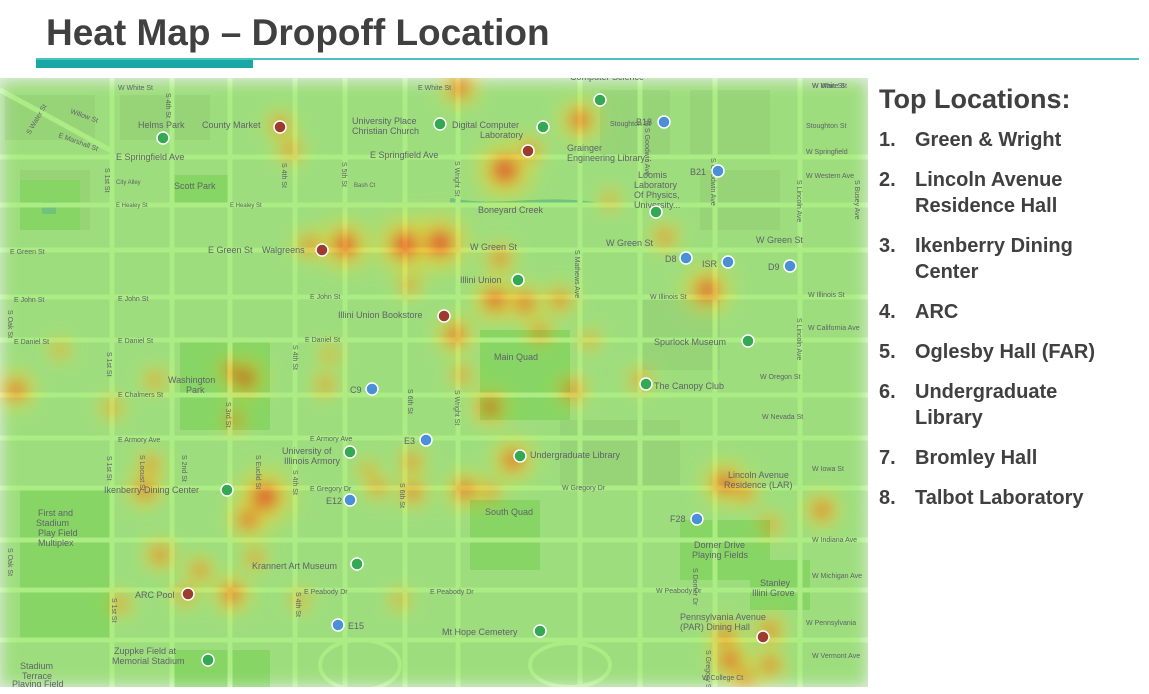 This screenshot has height=694, width=1149. What do you see at coordinates (155, 595) in the screenshot?
I see `map-label-arc-pool: ARC Pool` at bounding box center [155, 595].